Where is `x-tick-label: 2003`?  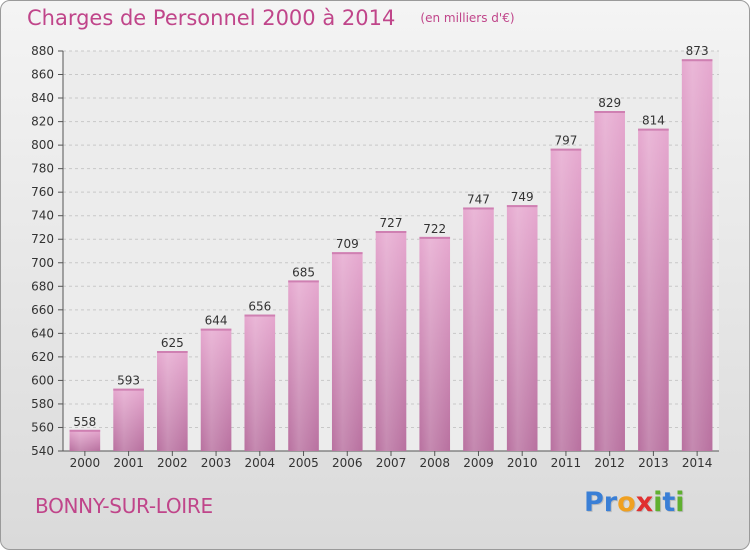 x-tick-label: 2003 is located at coordinates (216, 463).